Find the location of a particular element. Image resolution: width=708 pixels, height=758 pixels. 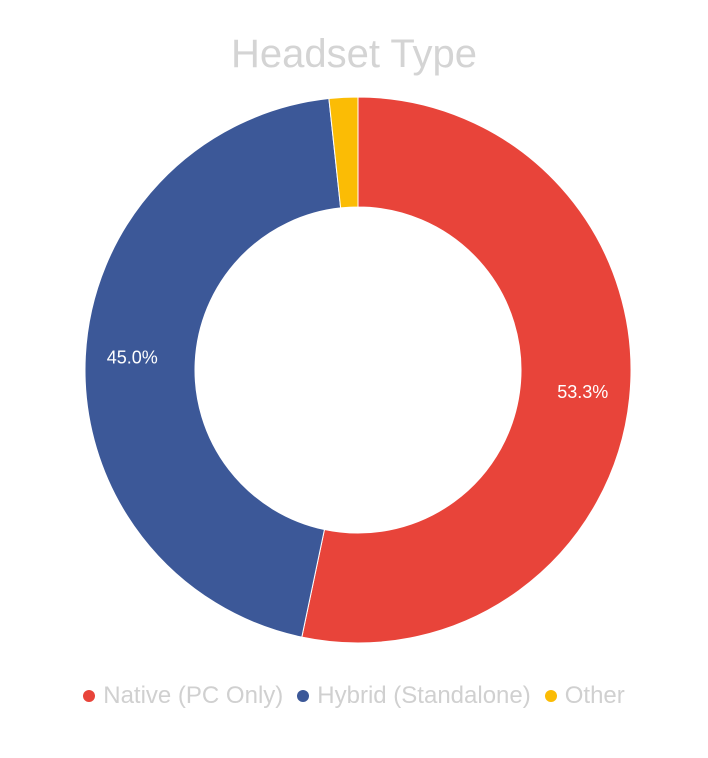

legend-marker-hybrid is located at coordinates (303, 696).